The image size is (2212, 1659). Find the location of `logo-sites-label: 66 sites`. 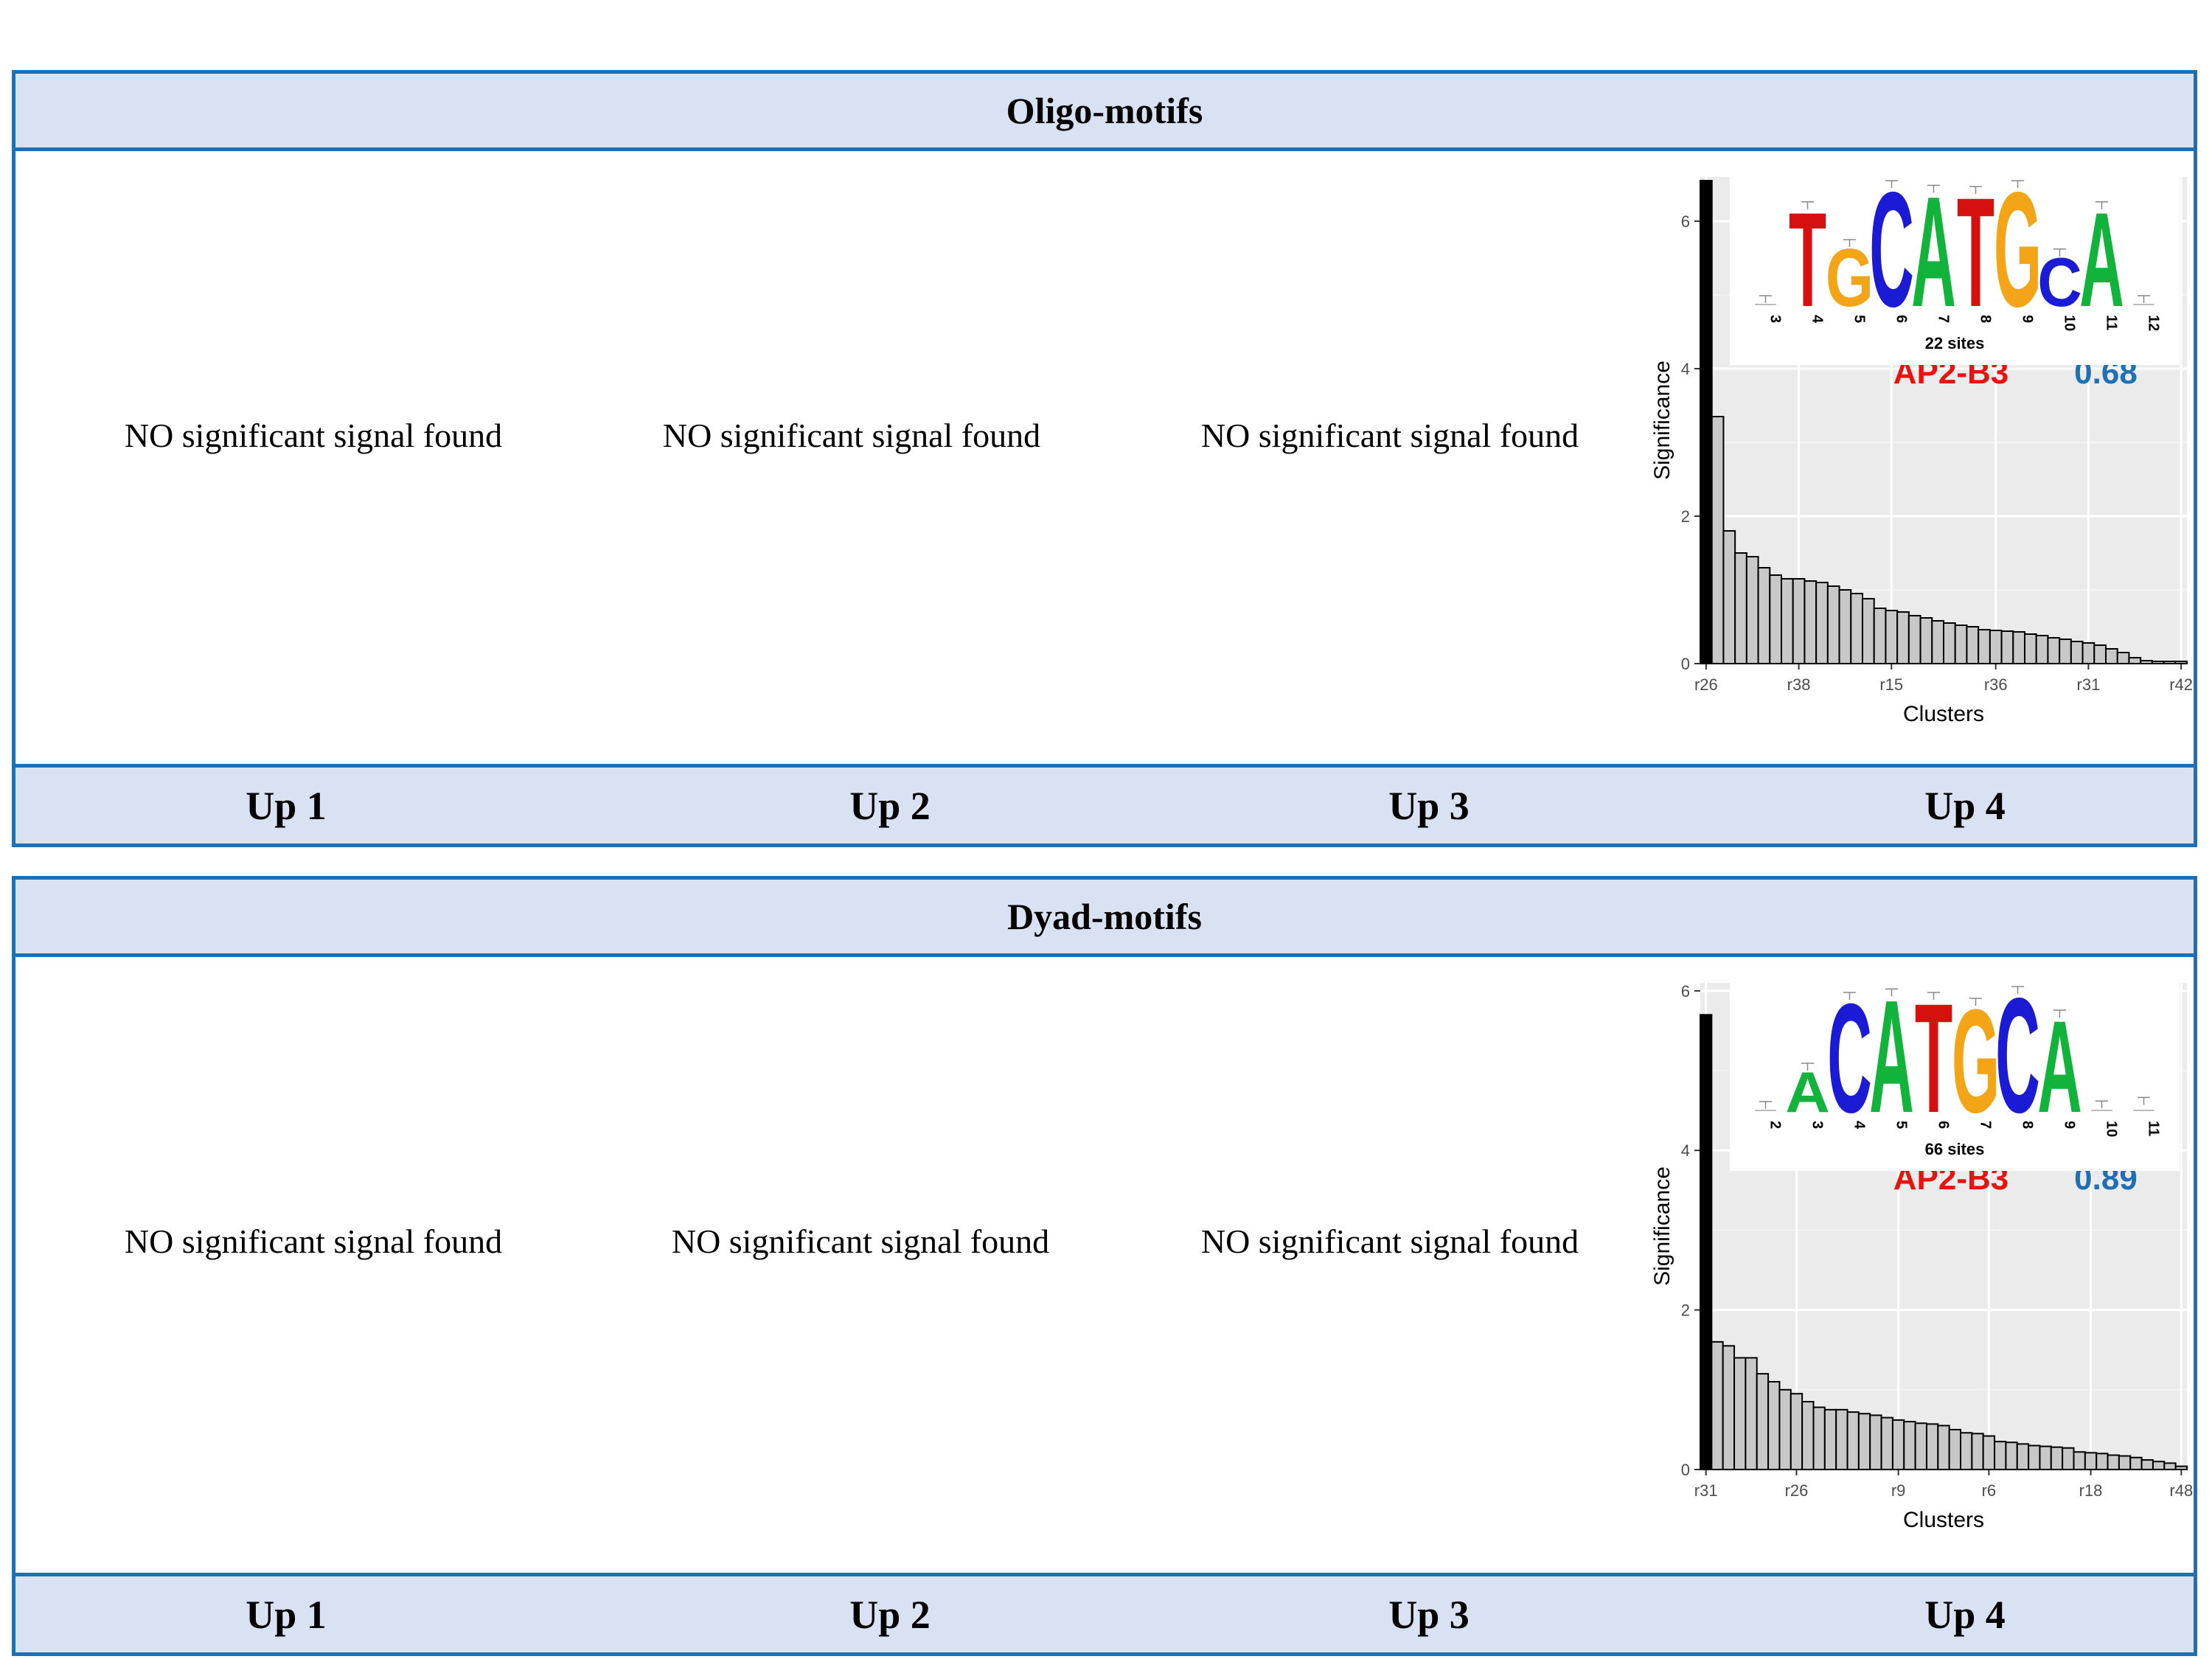

logo-sites-label: 66 sites is located at coordinates (1955, 1149).